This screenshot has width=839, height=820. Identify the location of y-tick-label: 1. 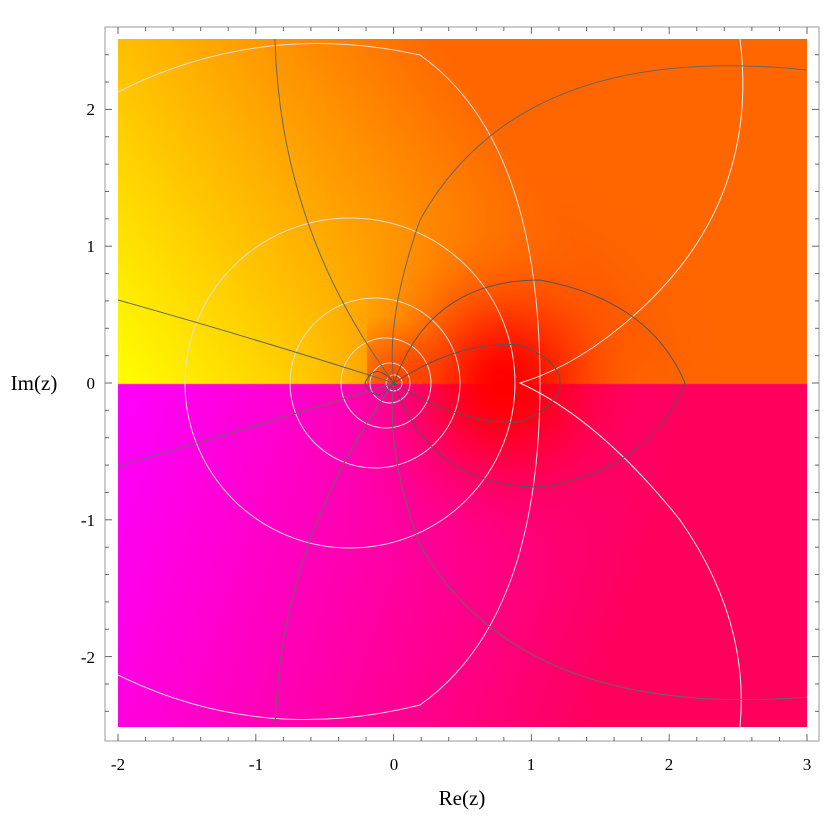
(91, 246).